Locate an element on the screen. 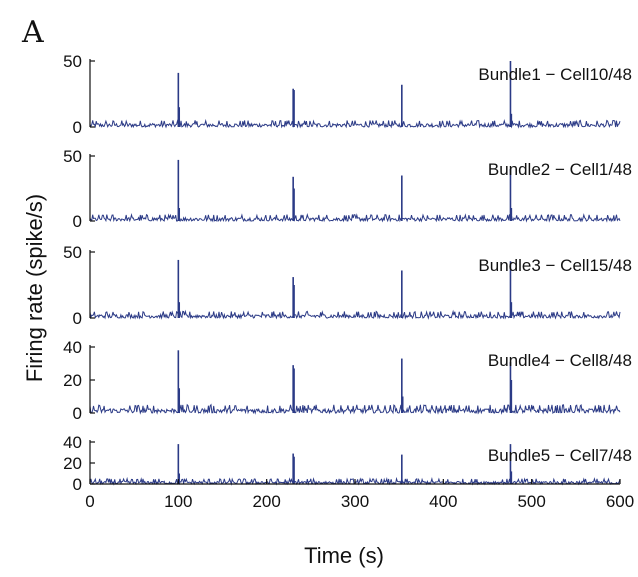  subplot-2: 0 50 Bundle2 − Cell1/48 is located at coordinates (347, 189).